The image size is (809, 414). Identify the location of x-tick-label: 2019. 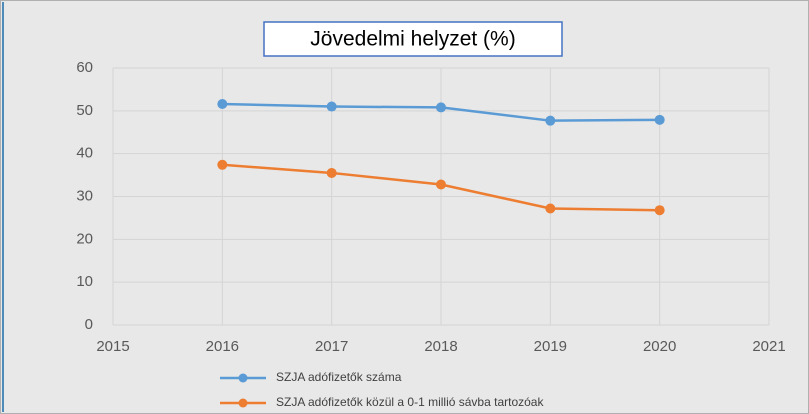
(550, 346).